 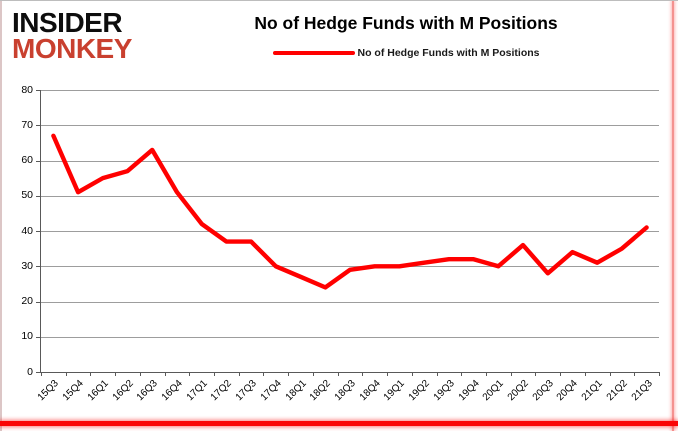 What do you see at coordinates (67, 22) in the screenshot?
I see `logo-line-insider: INSIDER` at bounding box center [67, 22].